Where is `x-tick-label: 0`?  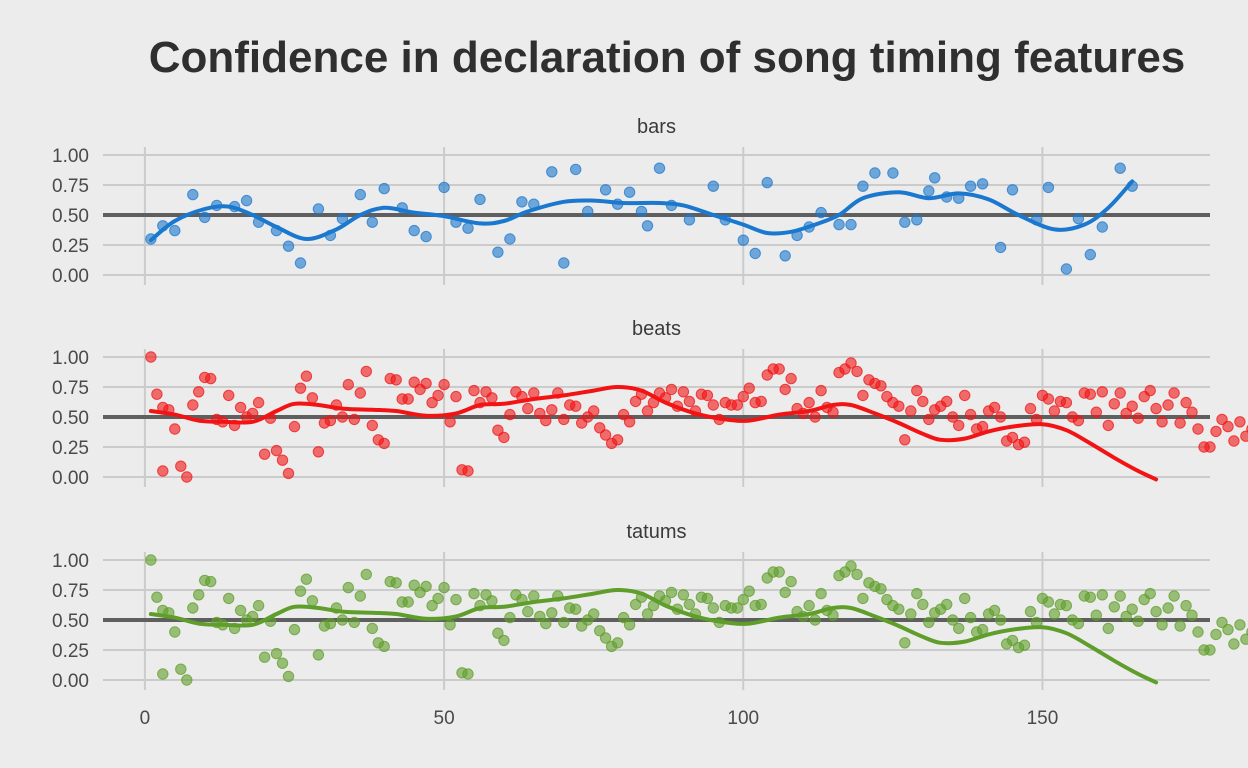
x-tick-label: 0 is located at coordinates (145, 718).